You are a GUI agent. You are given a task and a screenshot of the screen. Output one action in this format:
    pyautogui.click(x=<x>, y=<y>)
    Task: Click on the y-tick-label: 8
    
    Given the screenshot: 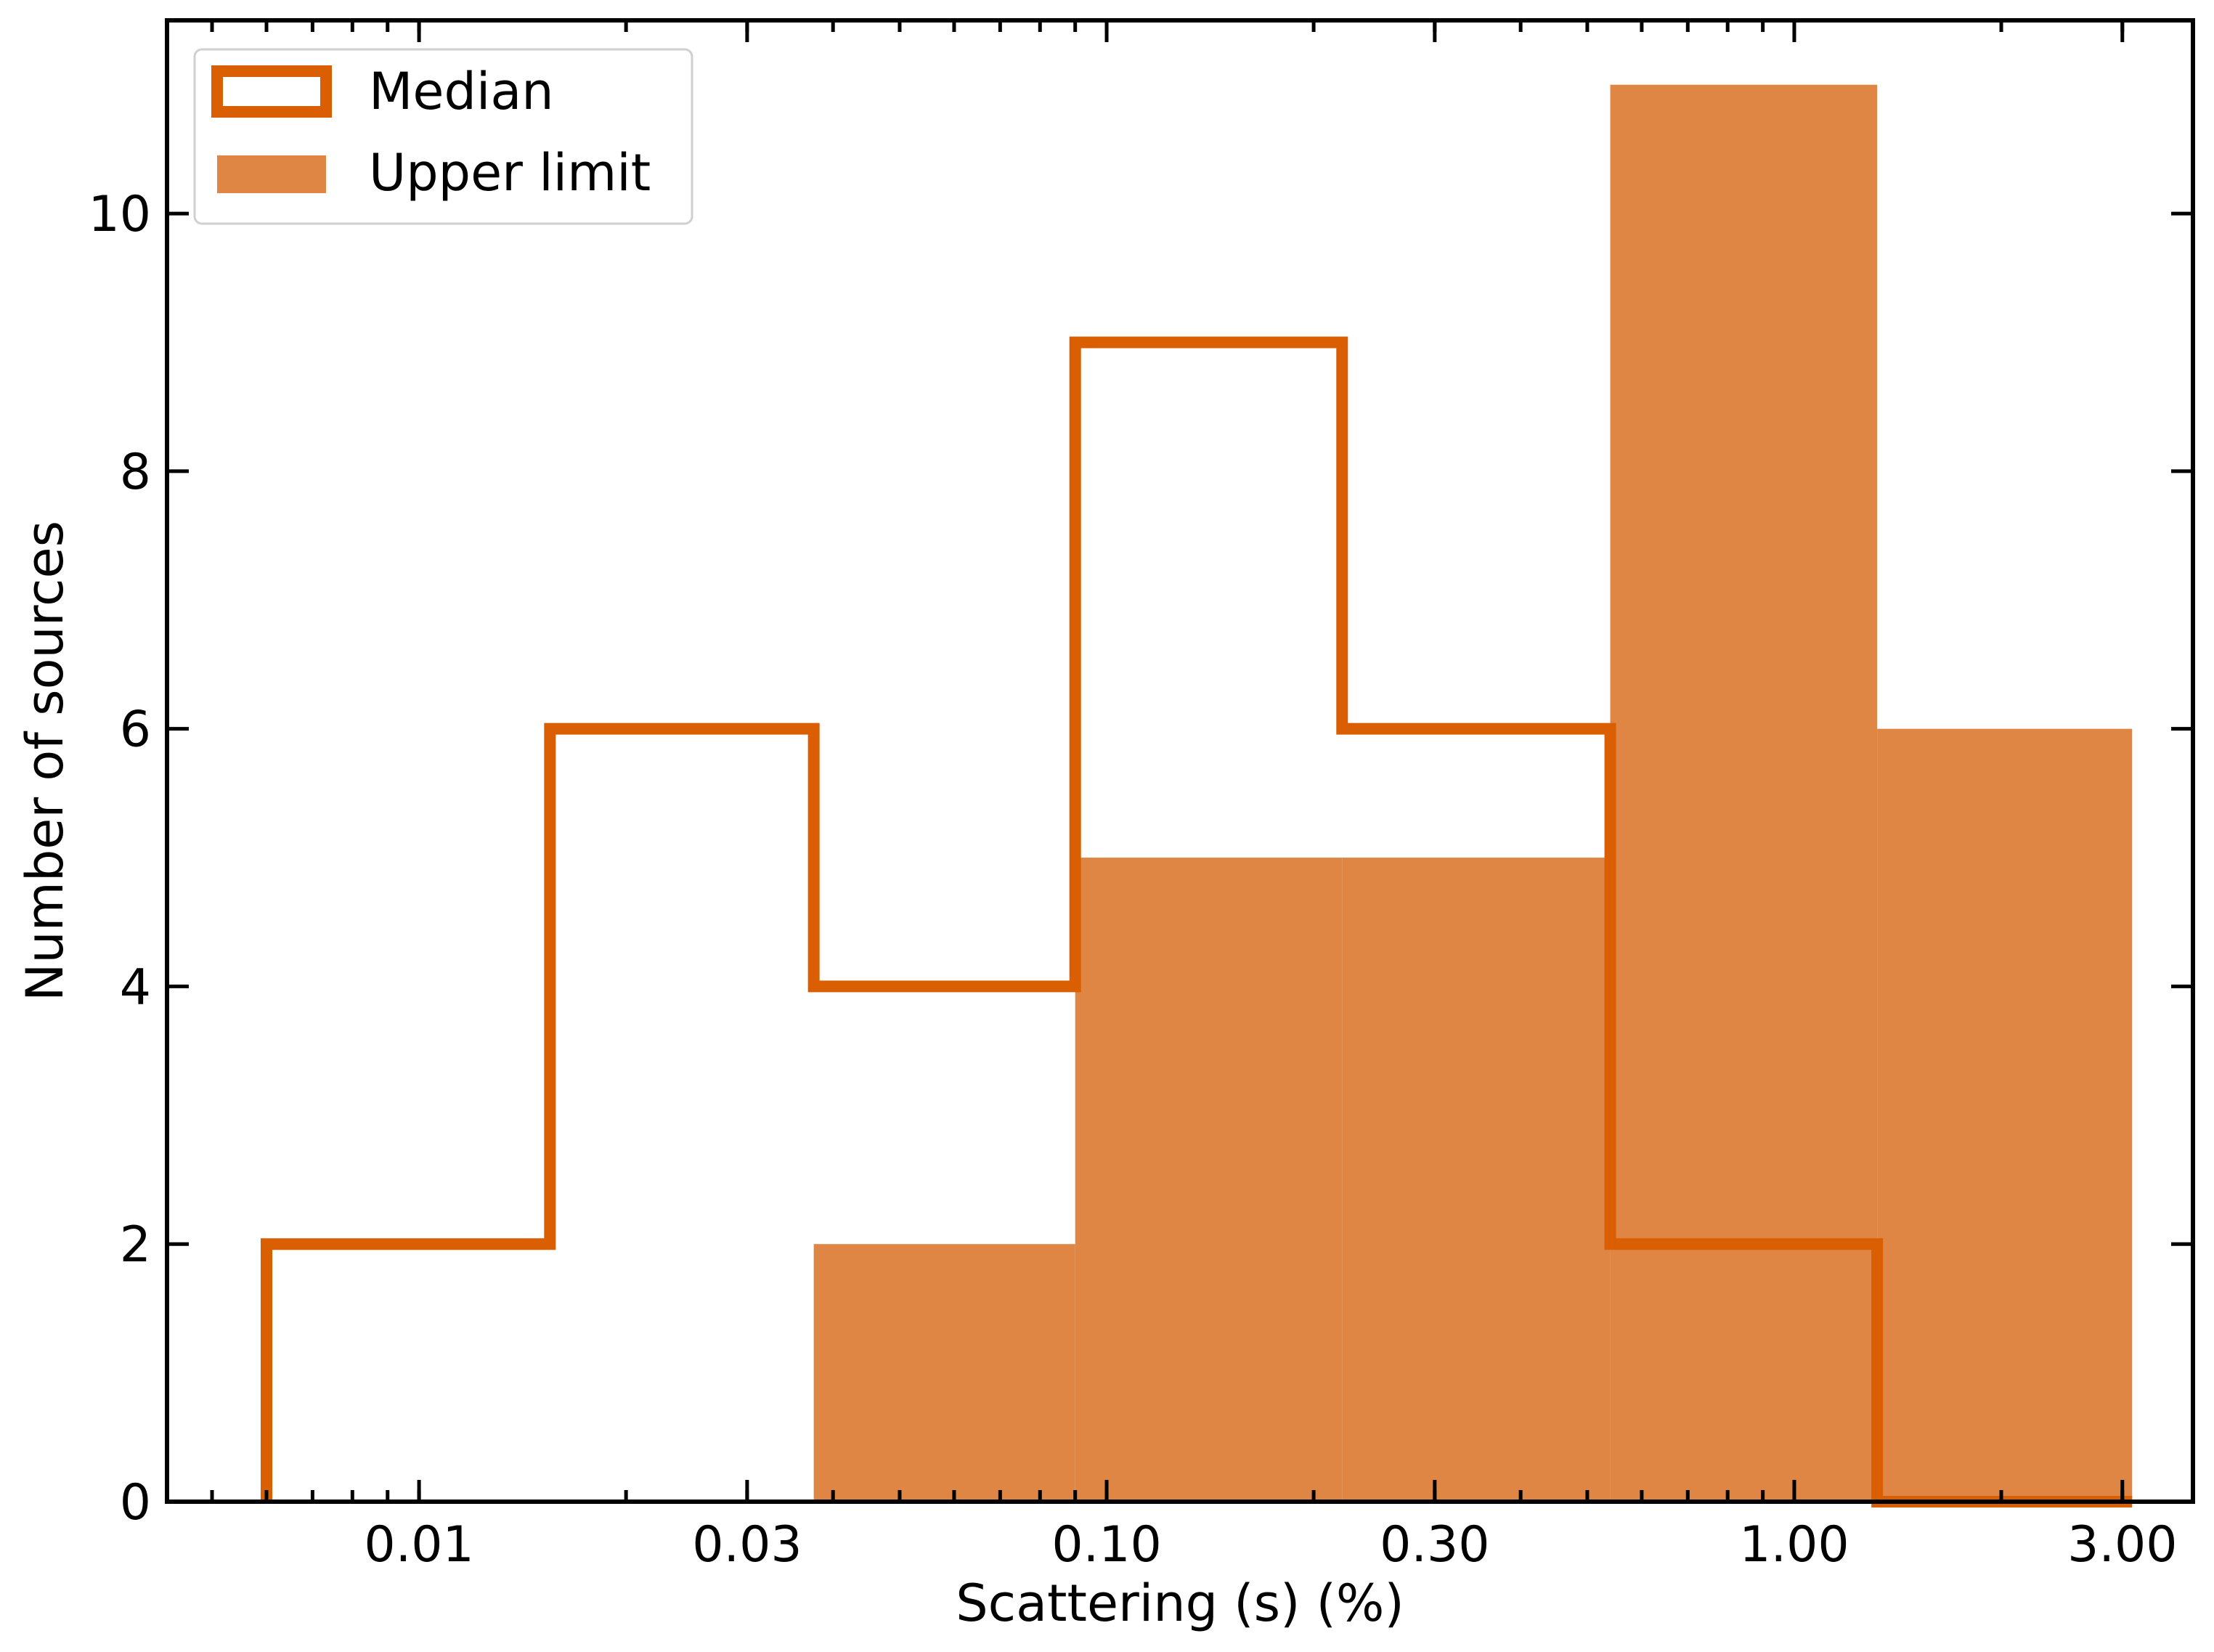 What is the action you would take?
    pyautogui.click(x=135, y=472)
    